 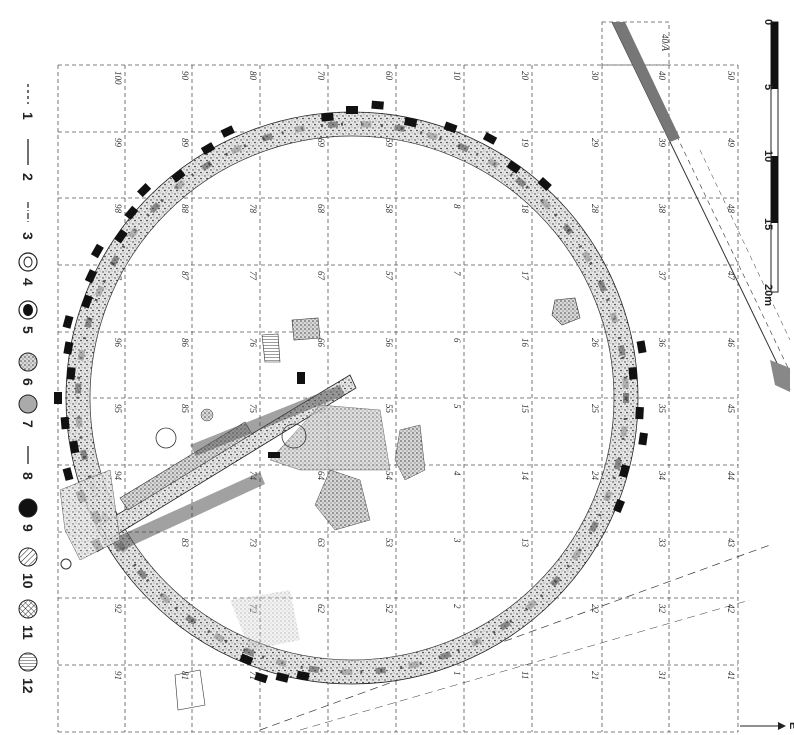 I want to click on grid-cell-label: 83, so click(x=185, y=543).